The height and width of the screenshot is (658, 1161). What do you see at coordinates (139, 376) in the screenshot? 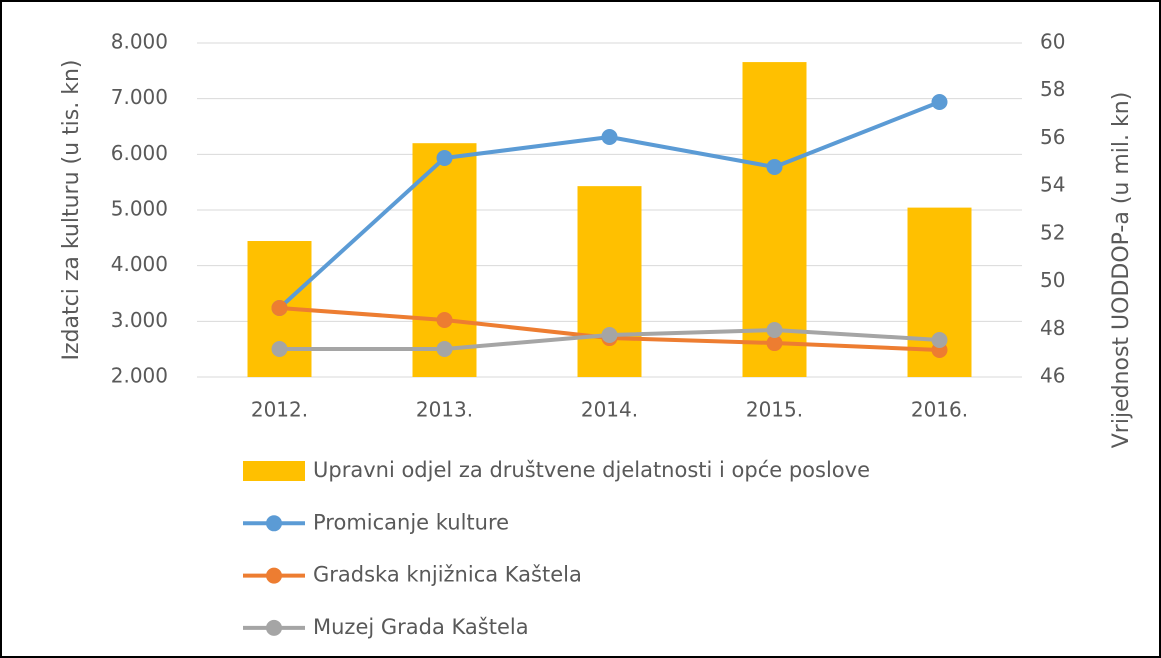
I see `y-tick-label: 2.000` at bounding box center [139, 376].